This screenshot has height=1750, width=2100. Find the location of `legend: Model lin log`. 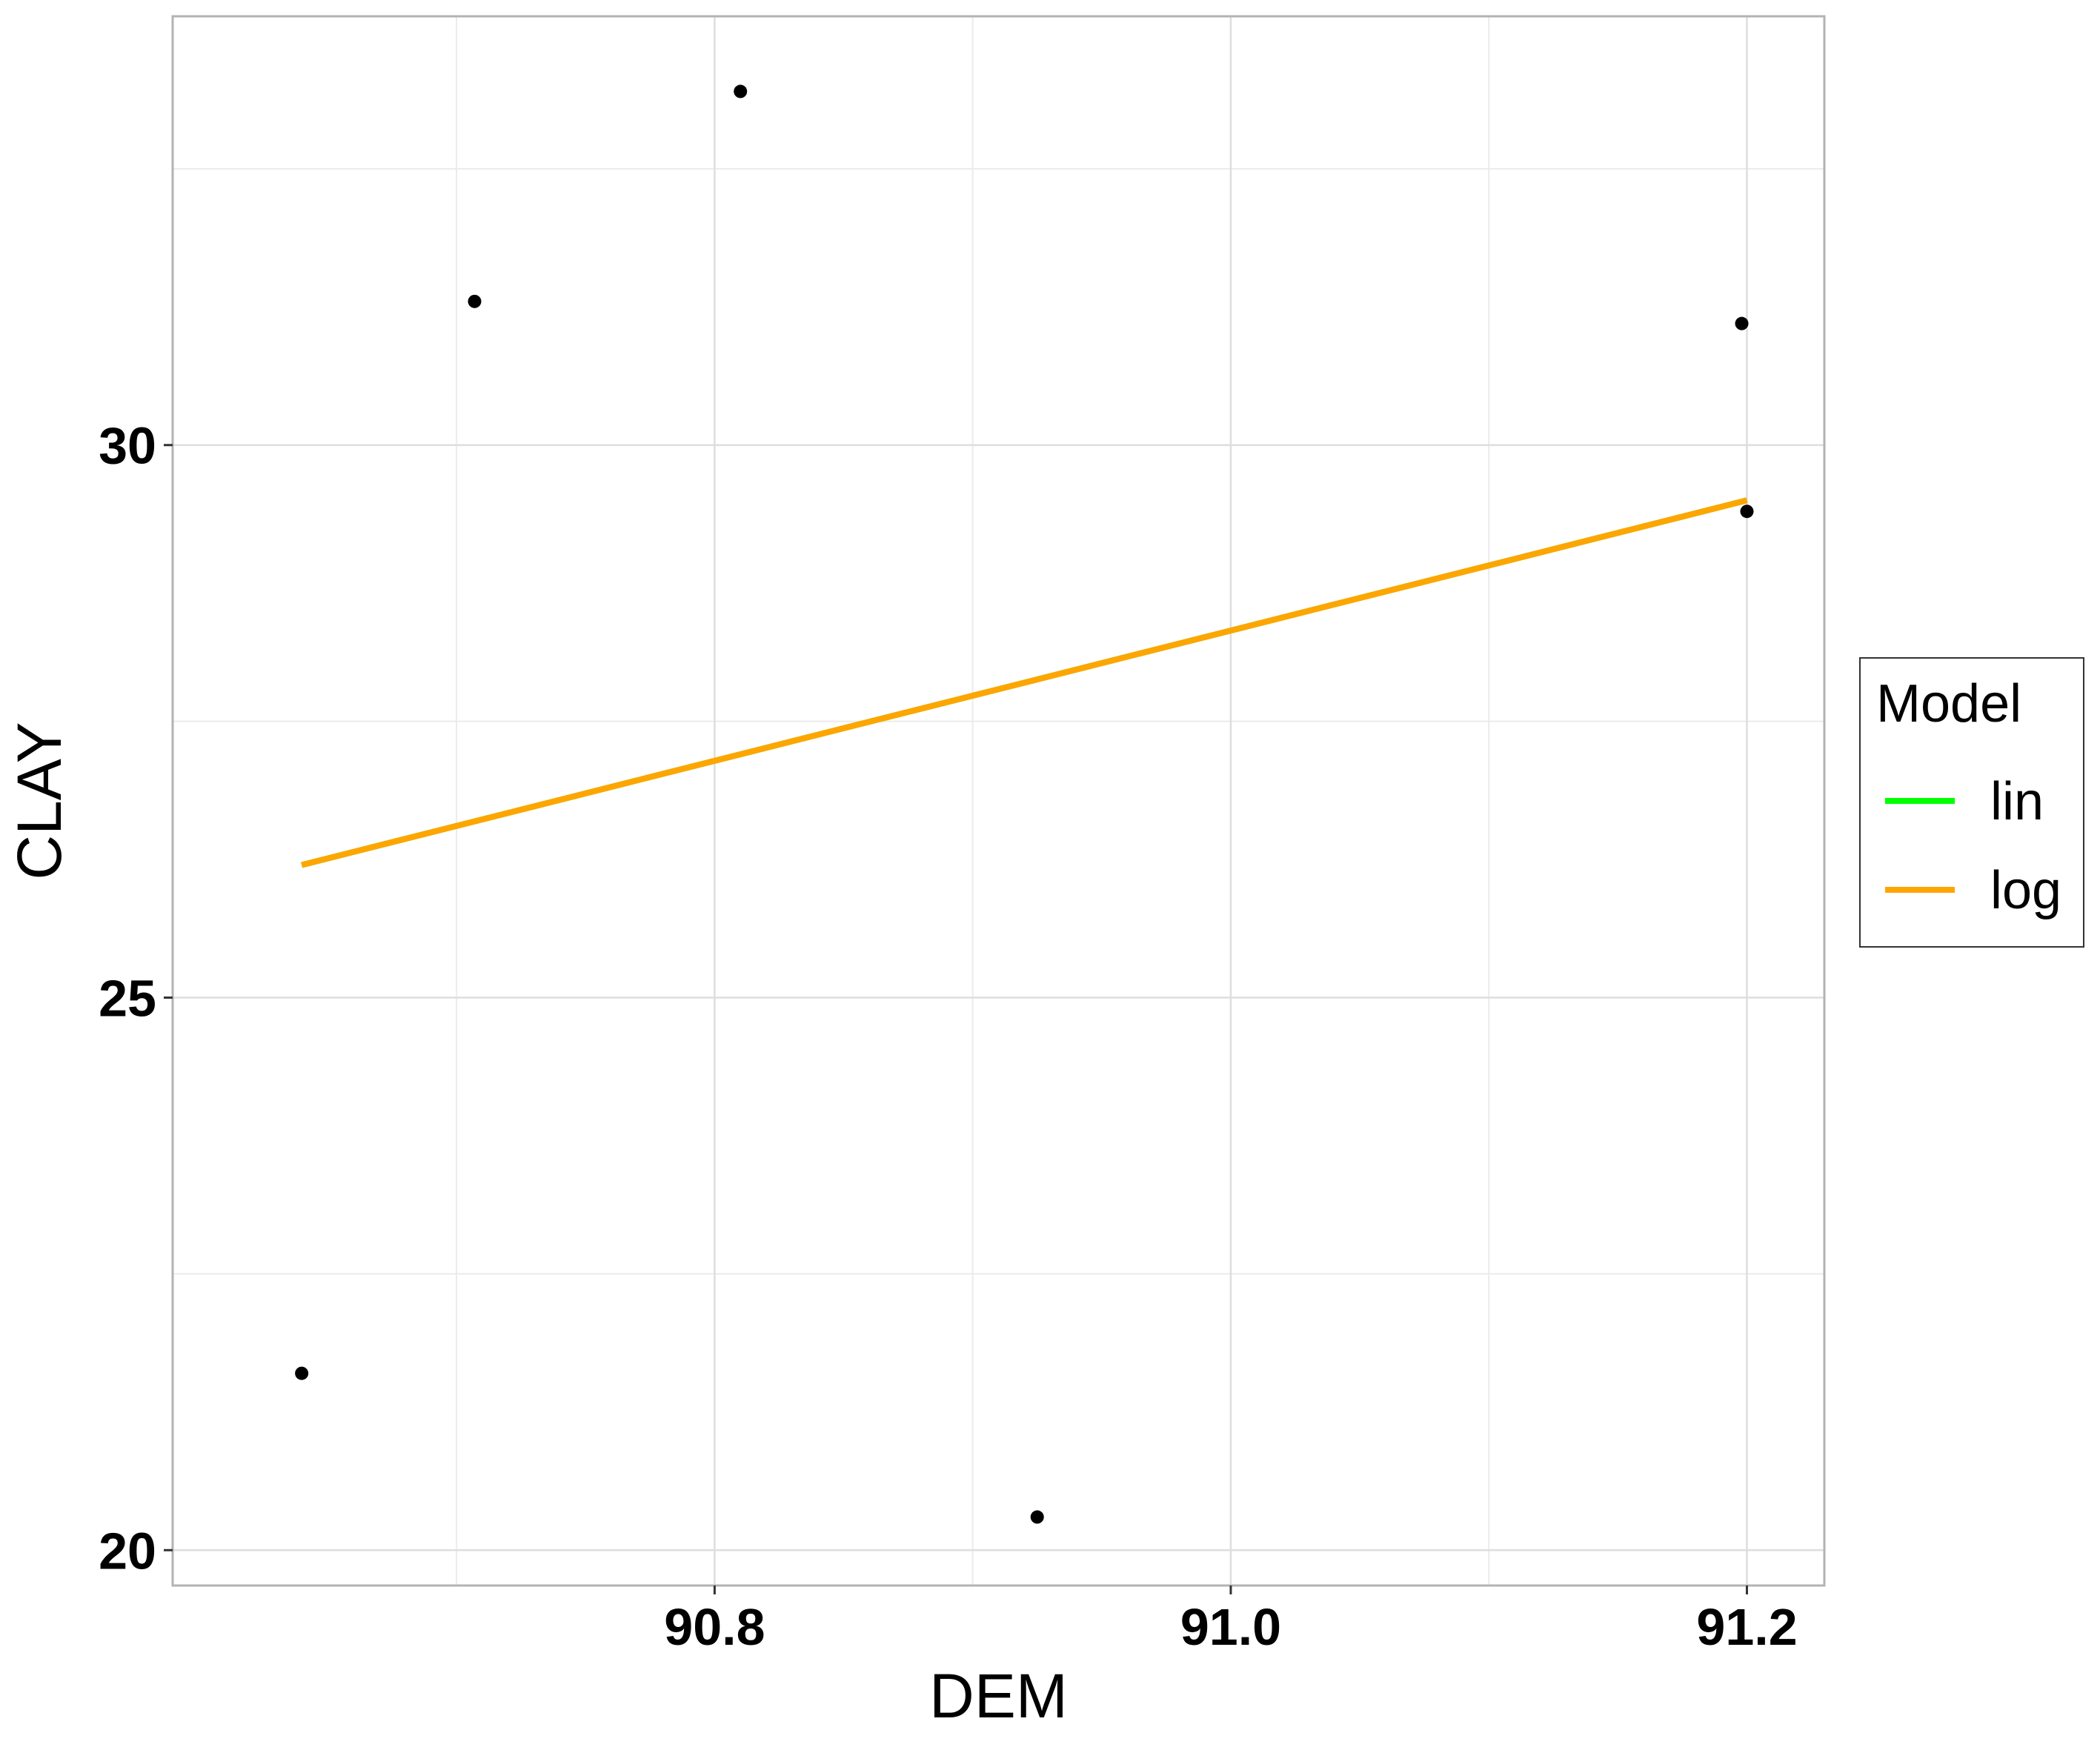

legend: Model lin log is located at coordinates (1972, 802).